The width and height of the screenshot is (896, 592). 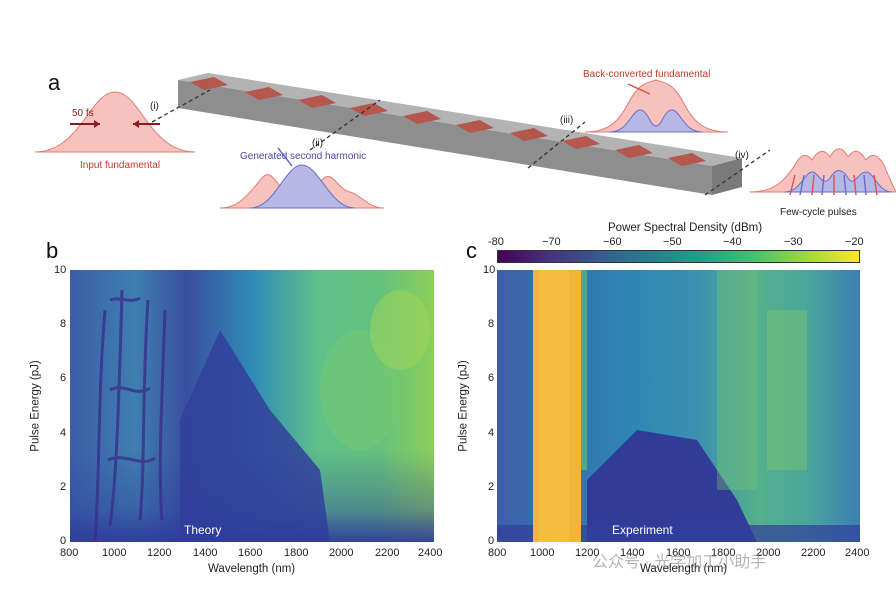 I want to click on c-xtick-2000: 2000, so click(x=768, y=553).